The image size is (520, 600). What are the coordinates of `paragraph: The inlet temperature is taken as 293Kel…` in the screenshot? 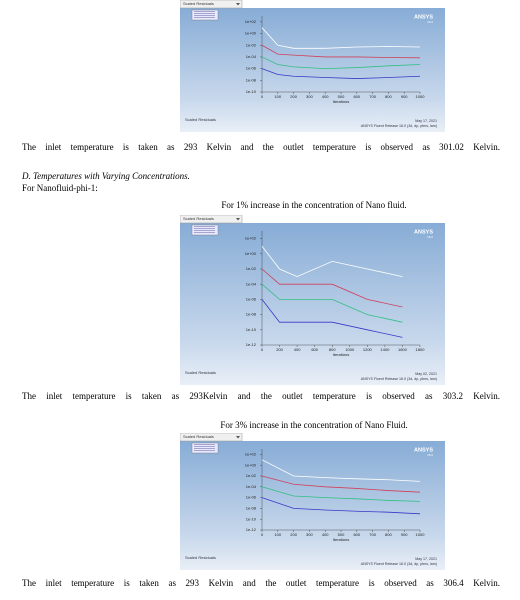 It's located at (261, 396).